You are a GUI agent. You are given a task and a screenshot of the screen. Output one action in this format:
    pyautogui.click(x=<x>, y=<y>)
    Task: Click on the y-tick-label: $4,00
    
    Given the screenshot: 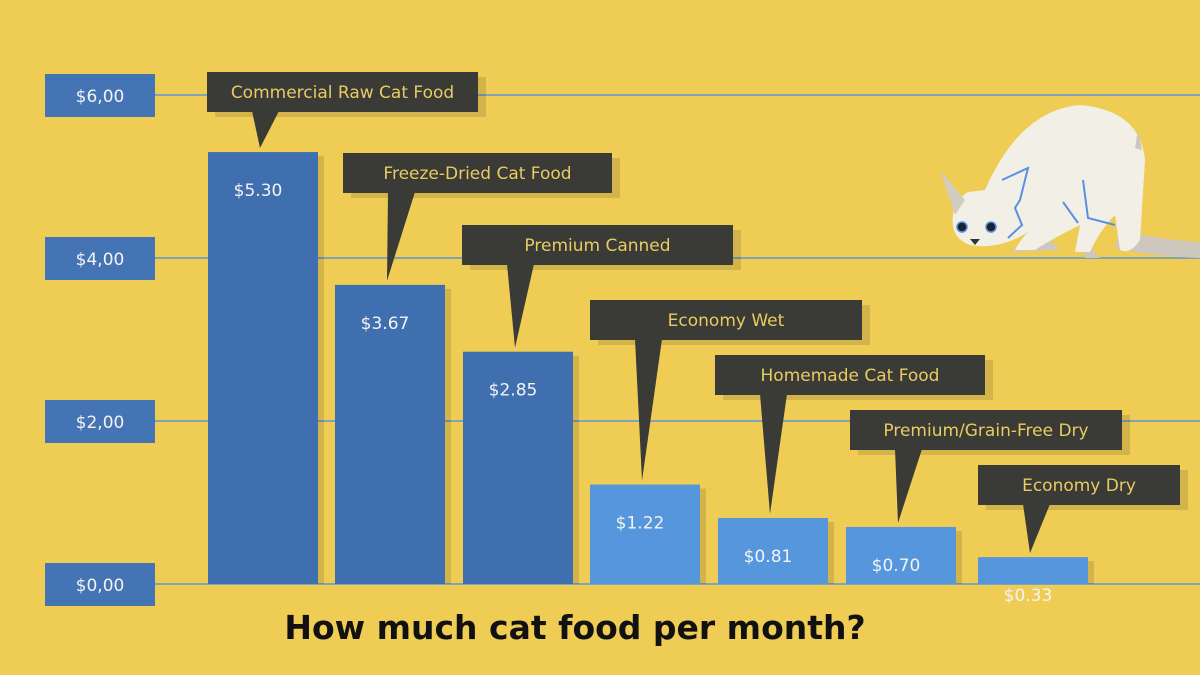 What is the action you would take?
    pyautogui.click(x=100, y=260)
    